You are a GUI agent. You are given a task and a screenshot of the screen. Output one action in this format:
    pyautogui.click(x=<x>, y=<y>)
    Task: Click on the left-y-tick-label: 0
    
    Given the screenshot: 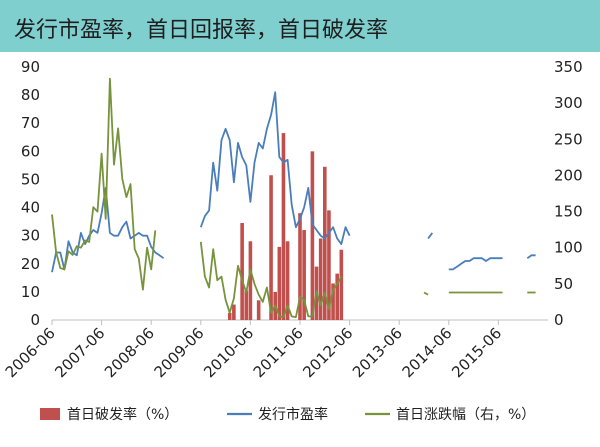 What is the action you would take?
    pyautogui.click(x=35, y=320)
    